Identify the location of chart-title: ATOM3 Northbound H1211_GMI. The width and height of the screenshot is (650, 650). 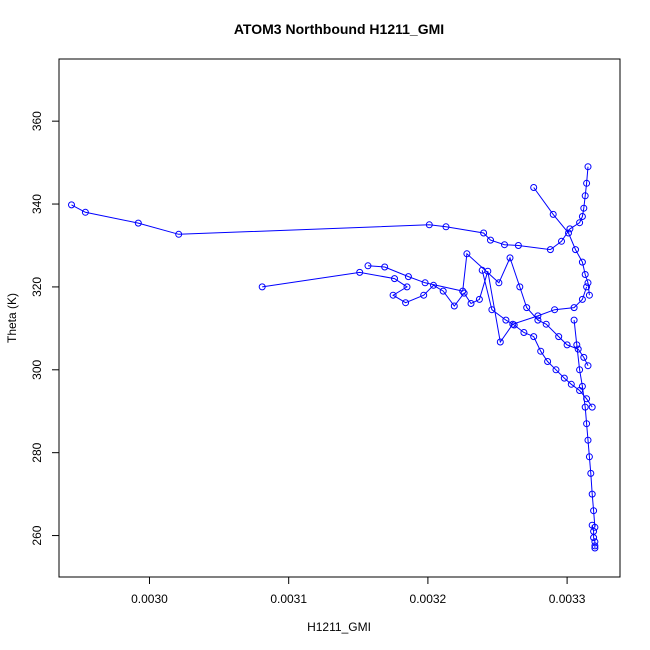
(339, 29).